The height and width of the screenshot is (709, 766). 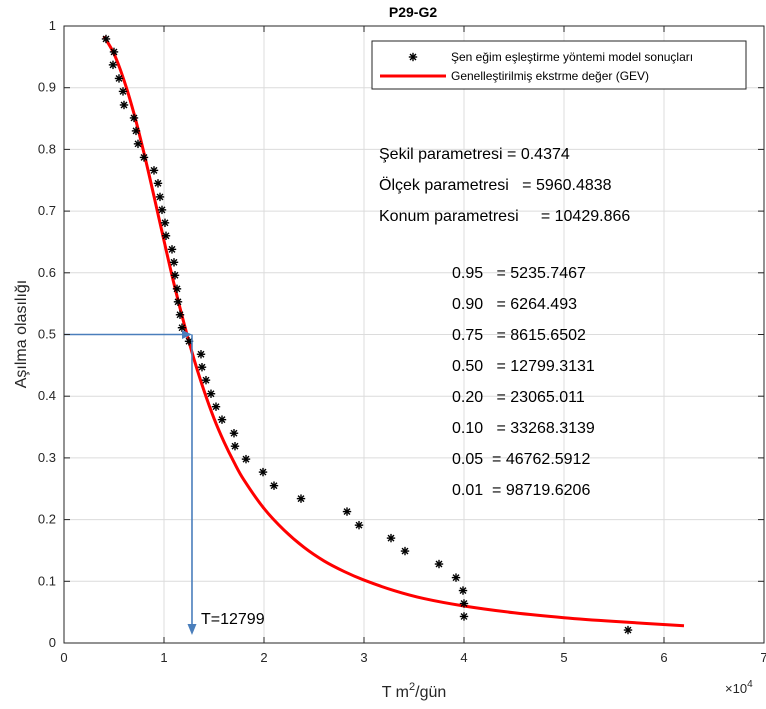 What do you see at coordinates (164, 482) in the screenshot?
I see `arrow-annotation-layer: T=12799` at bounding box center [164, 482].